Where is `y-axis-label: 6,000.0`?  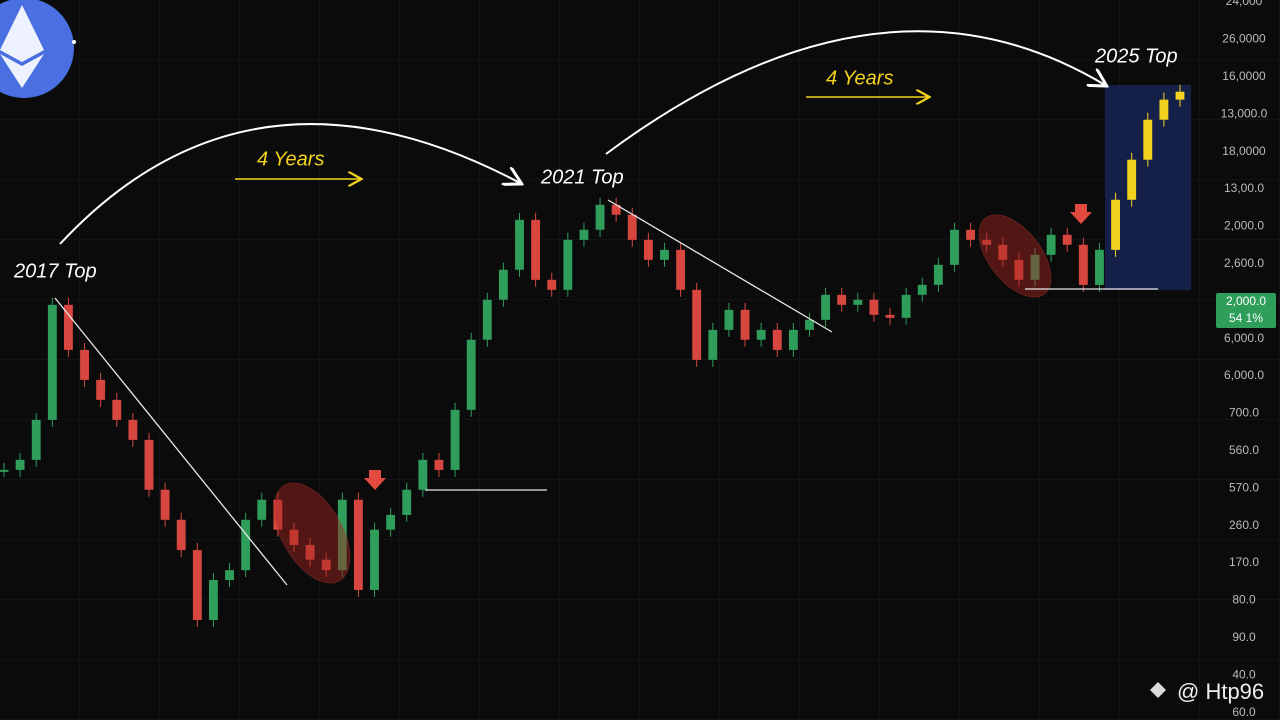
y-axis-label: 6,000.0 is located at coordinates (1244, 338).